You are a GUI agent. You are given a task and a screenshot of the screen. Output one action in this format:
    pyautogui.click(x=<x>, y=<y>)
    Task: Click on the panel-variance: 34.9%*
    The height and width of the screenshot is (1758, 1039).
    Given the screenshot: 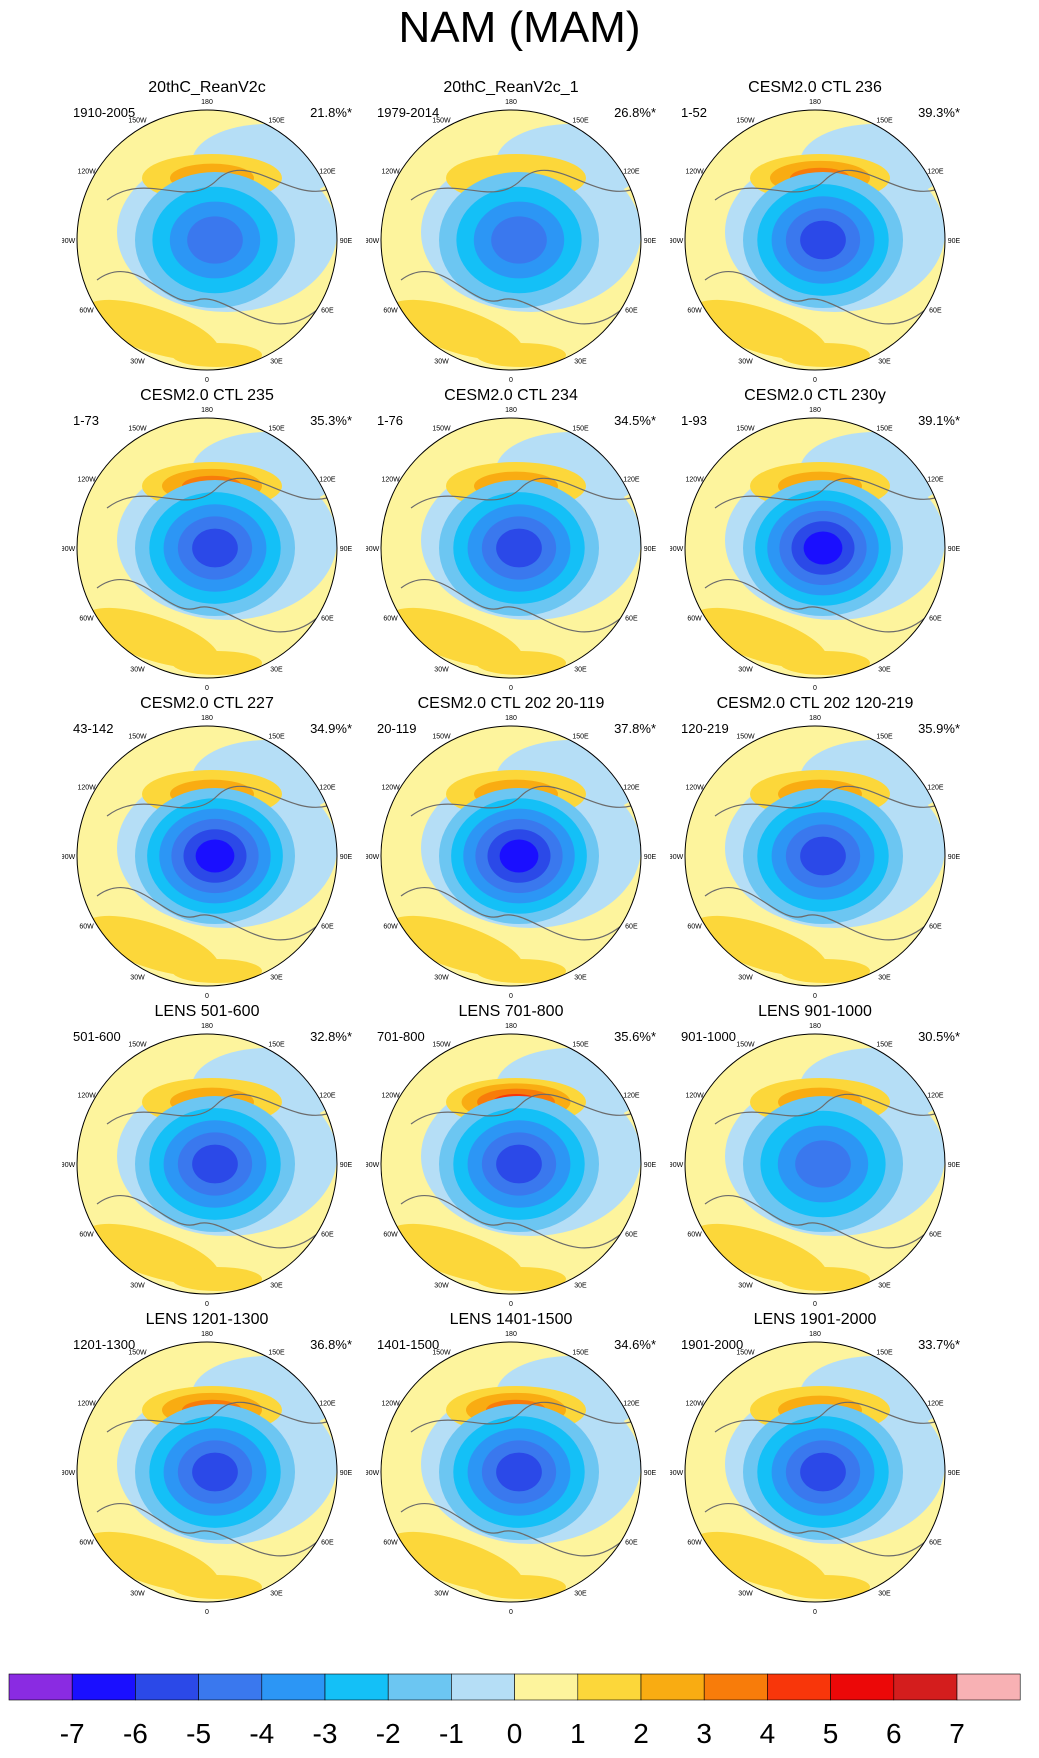 What is the action you would take?
    pyautogui.click(x=331, y=728)
    